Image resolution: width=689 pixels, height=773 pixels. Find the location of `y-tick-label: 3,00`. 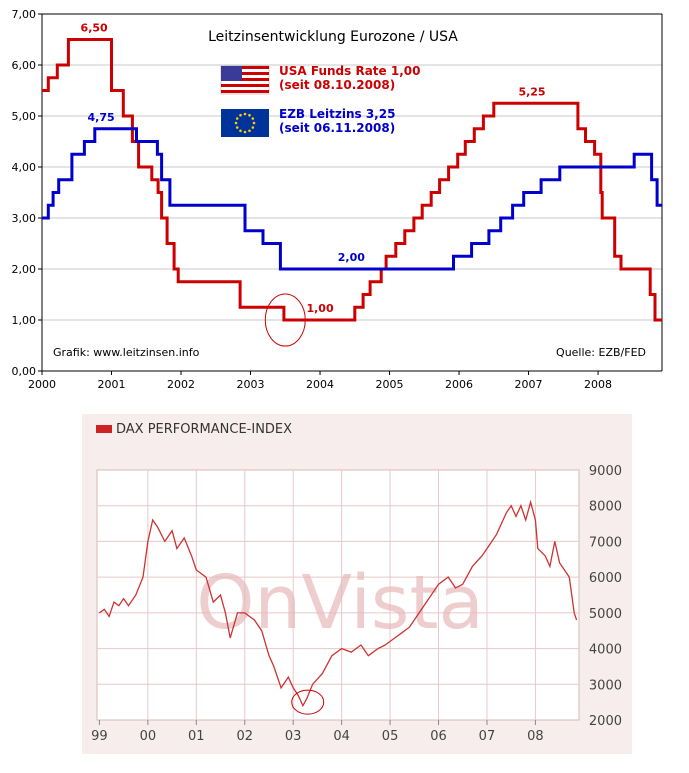

y-tick-label: 3,00 is located at coordinates (24, 218).